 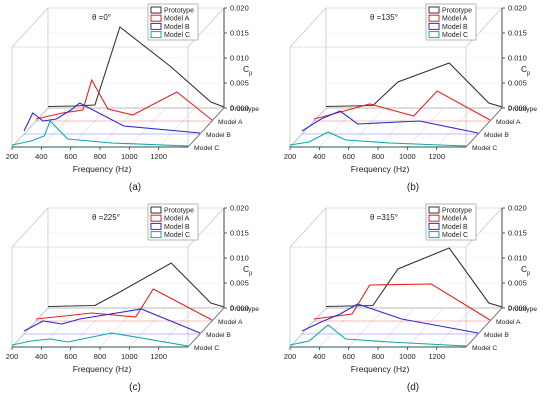 What do you see at coordinates (413, 187) in the screenshot?
I see `panel-label: (b)` at bounding box center [413, 187].